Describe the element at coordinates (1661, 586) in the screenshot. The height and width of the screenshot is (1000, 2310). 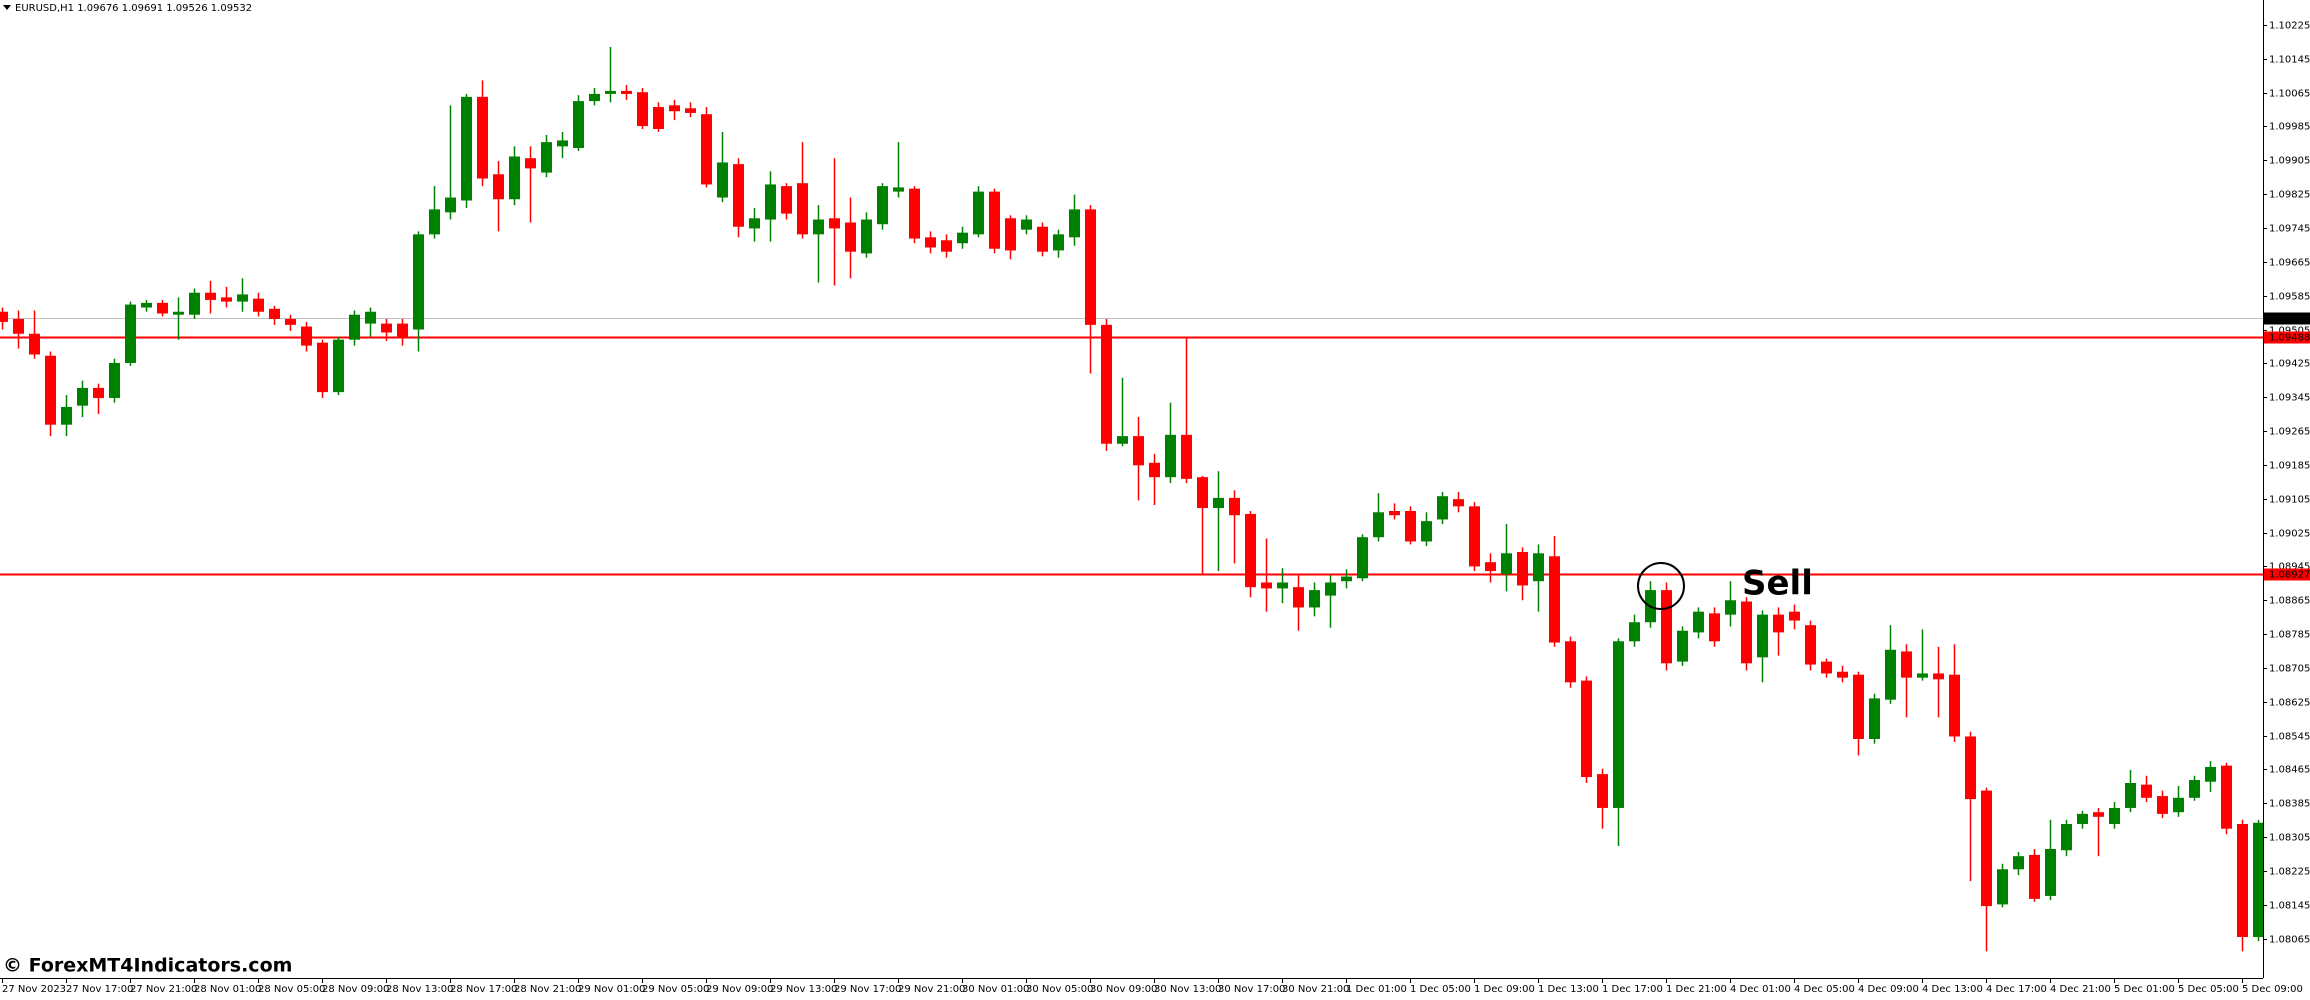
I see `signal-circle` at that location.